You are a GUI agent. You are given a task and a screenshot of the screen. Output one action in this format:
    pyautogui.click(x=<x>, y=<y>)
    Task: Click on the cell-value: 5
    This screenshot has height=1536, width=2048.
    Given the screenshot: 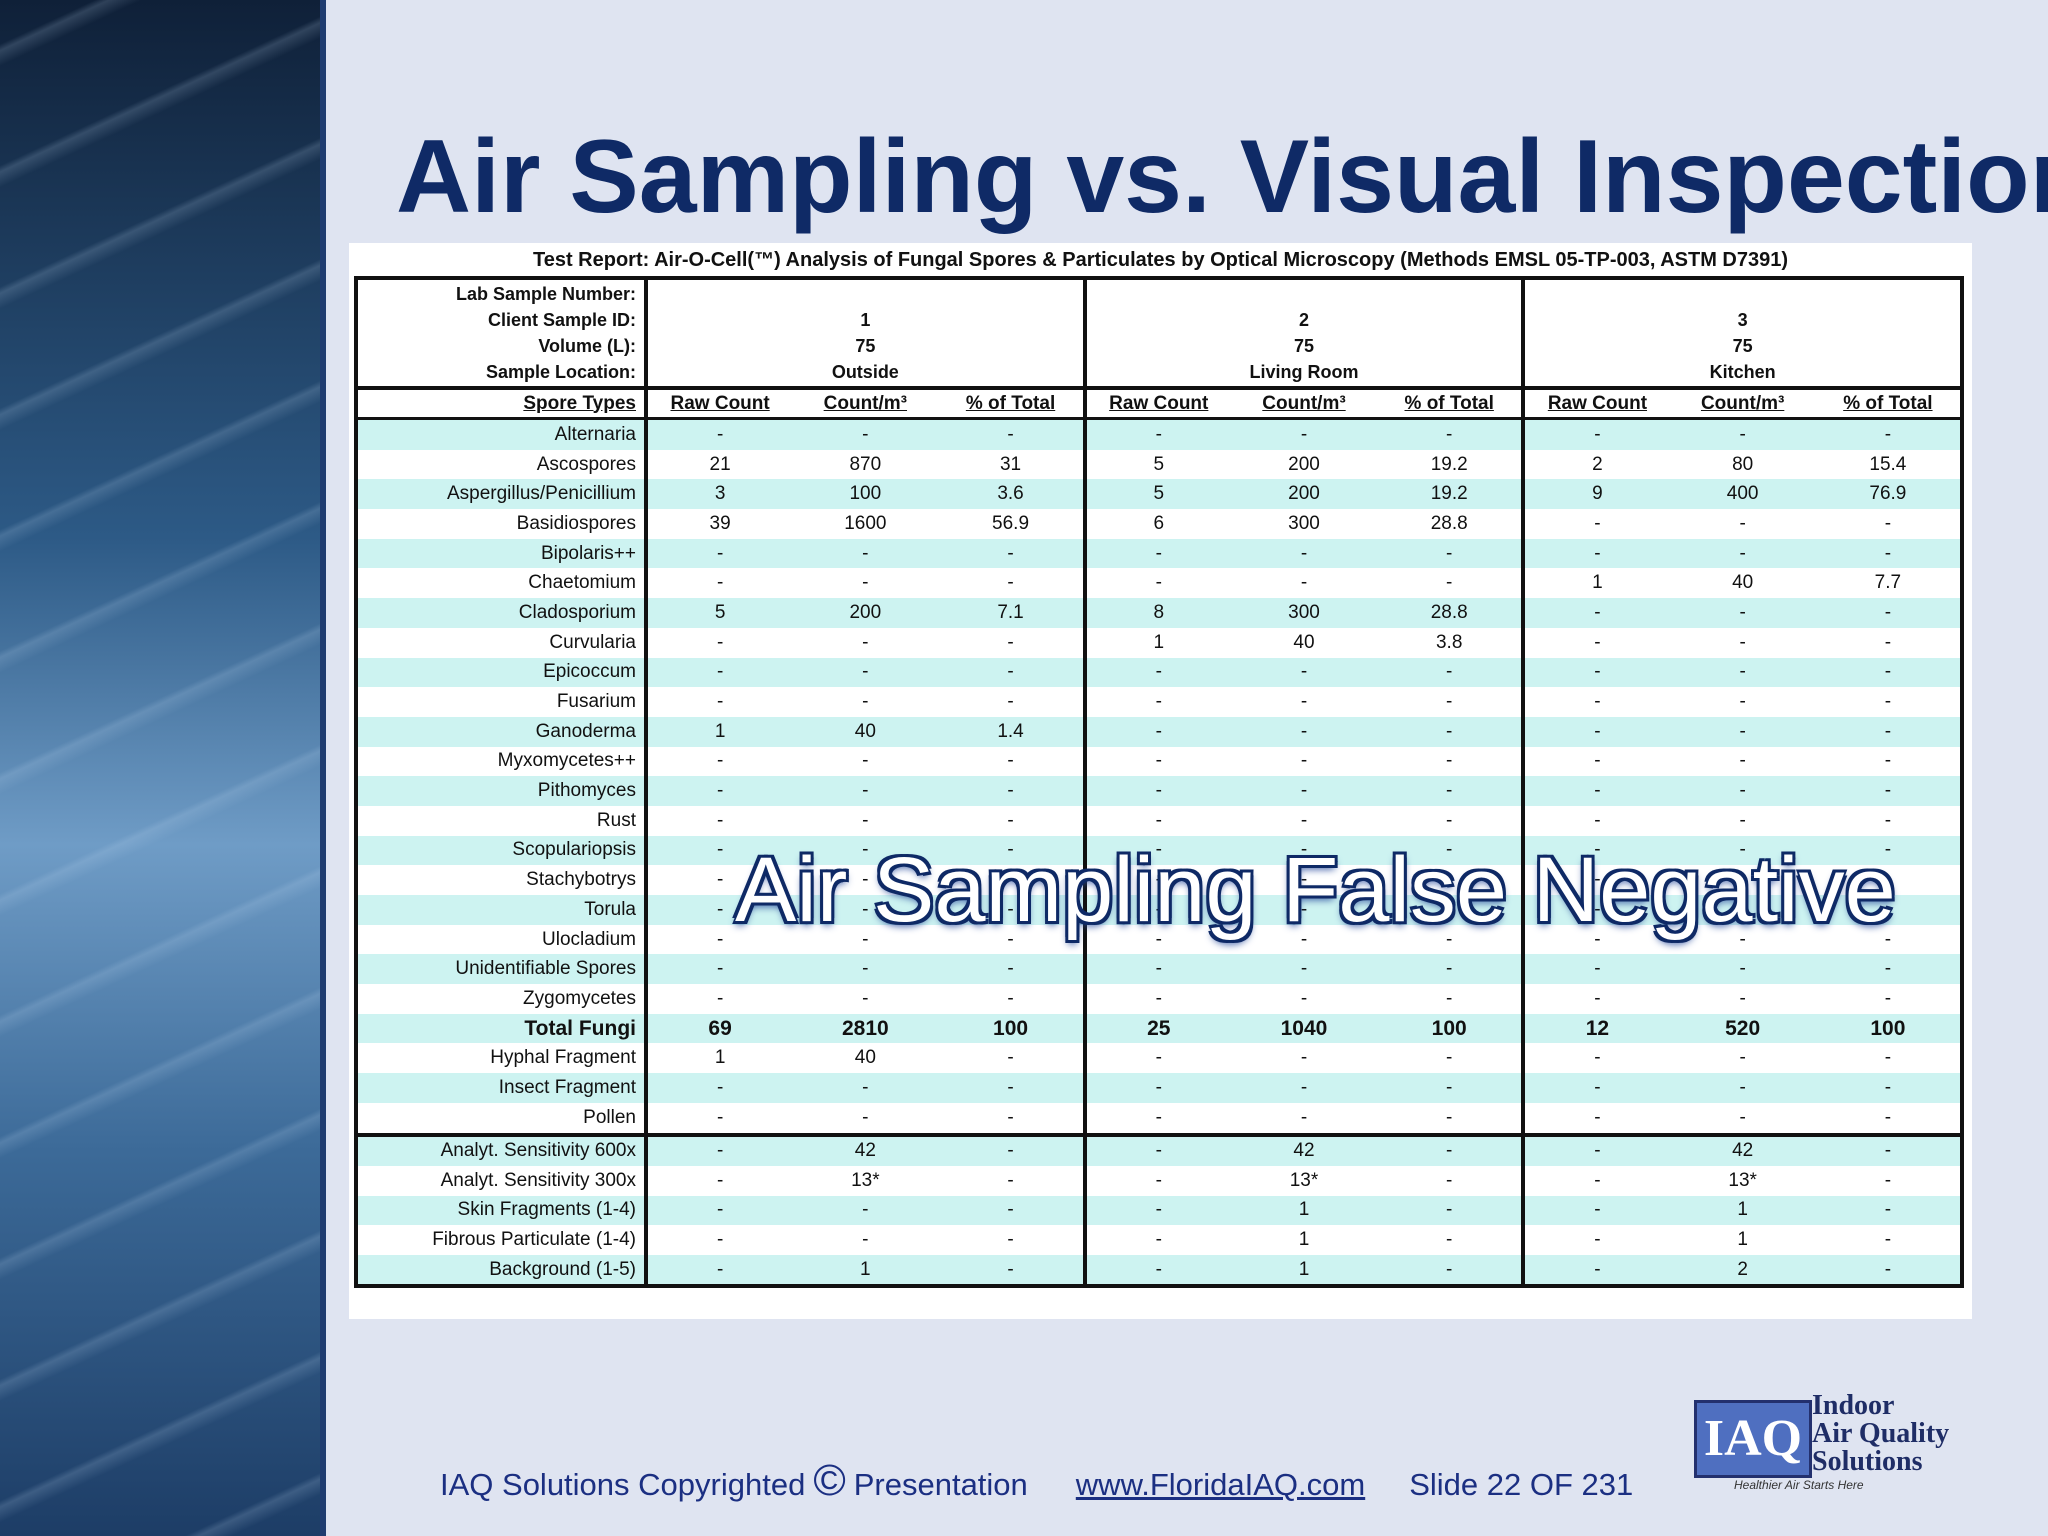 What is the action you would take?
    pyautogui.click(x=718, y=613)
    